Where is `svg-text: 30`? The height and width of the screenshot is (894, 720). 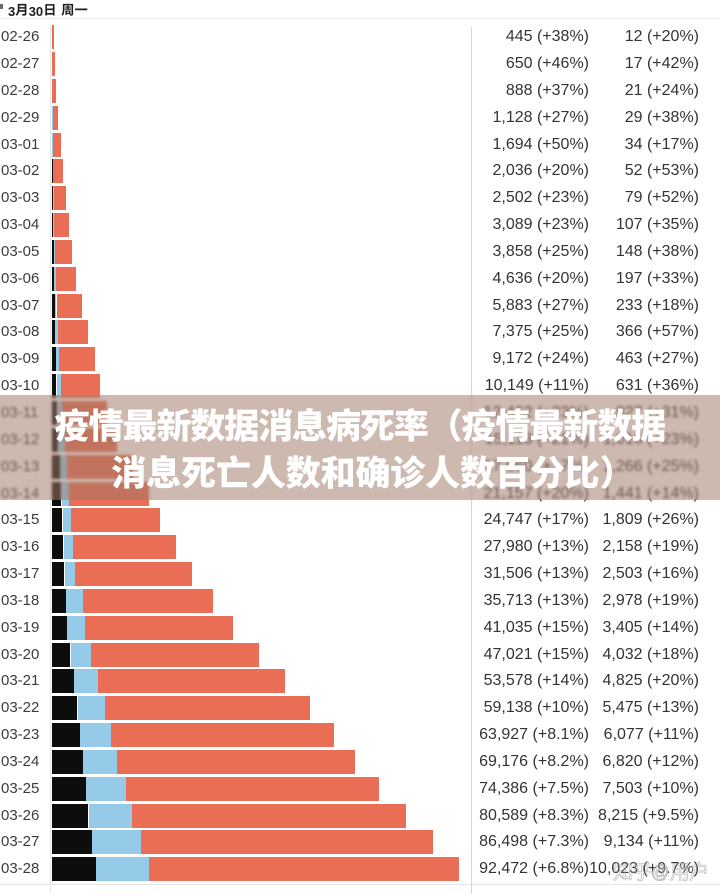
svg-text: 30 is located at coordinates (36, 11).